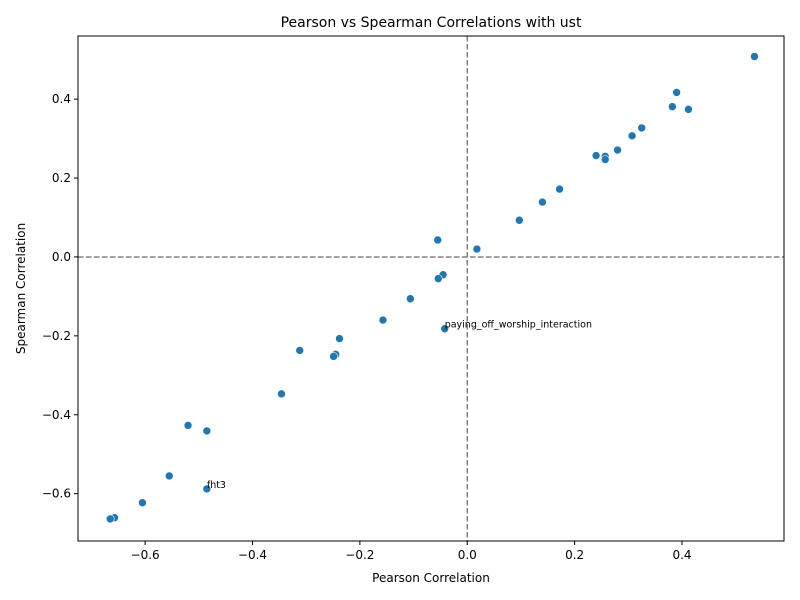 This screenshot has width=800, height=600. Describe the element at coordinates (60, 296) in the screenshot. I see `y-axis-ticks: −0.6 −0.4 −0.2 0.0 0.2 0.4` at that location.